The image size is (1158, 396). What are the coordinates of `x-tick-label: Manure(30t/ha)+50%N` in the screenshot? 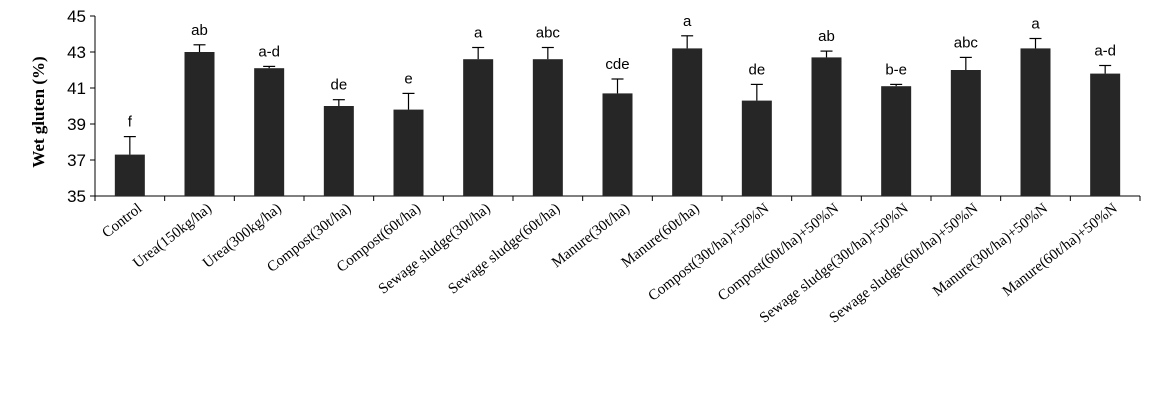 It's located at (990, 249).